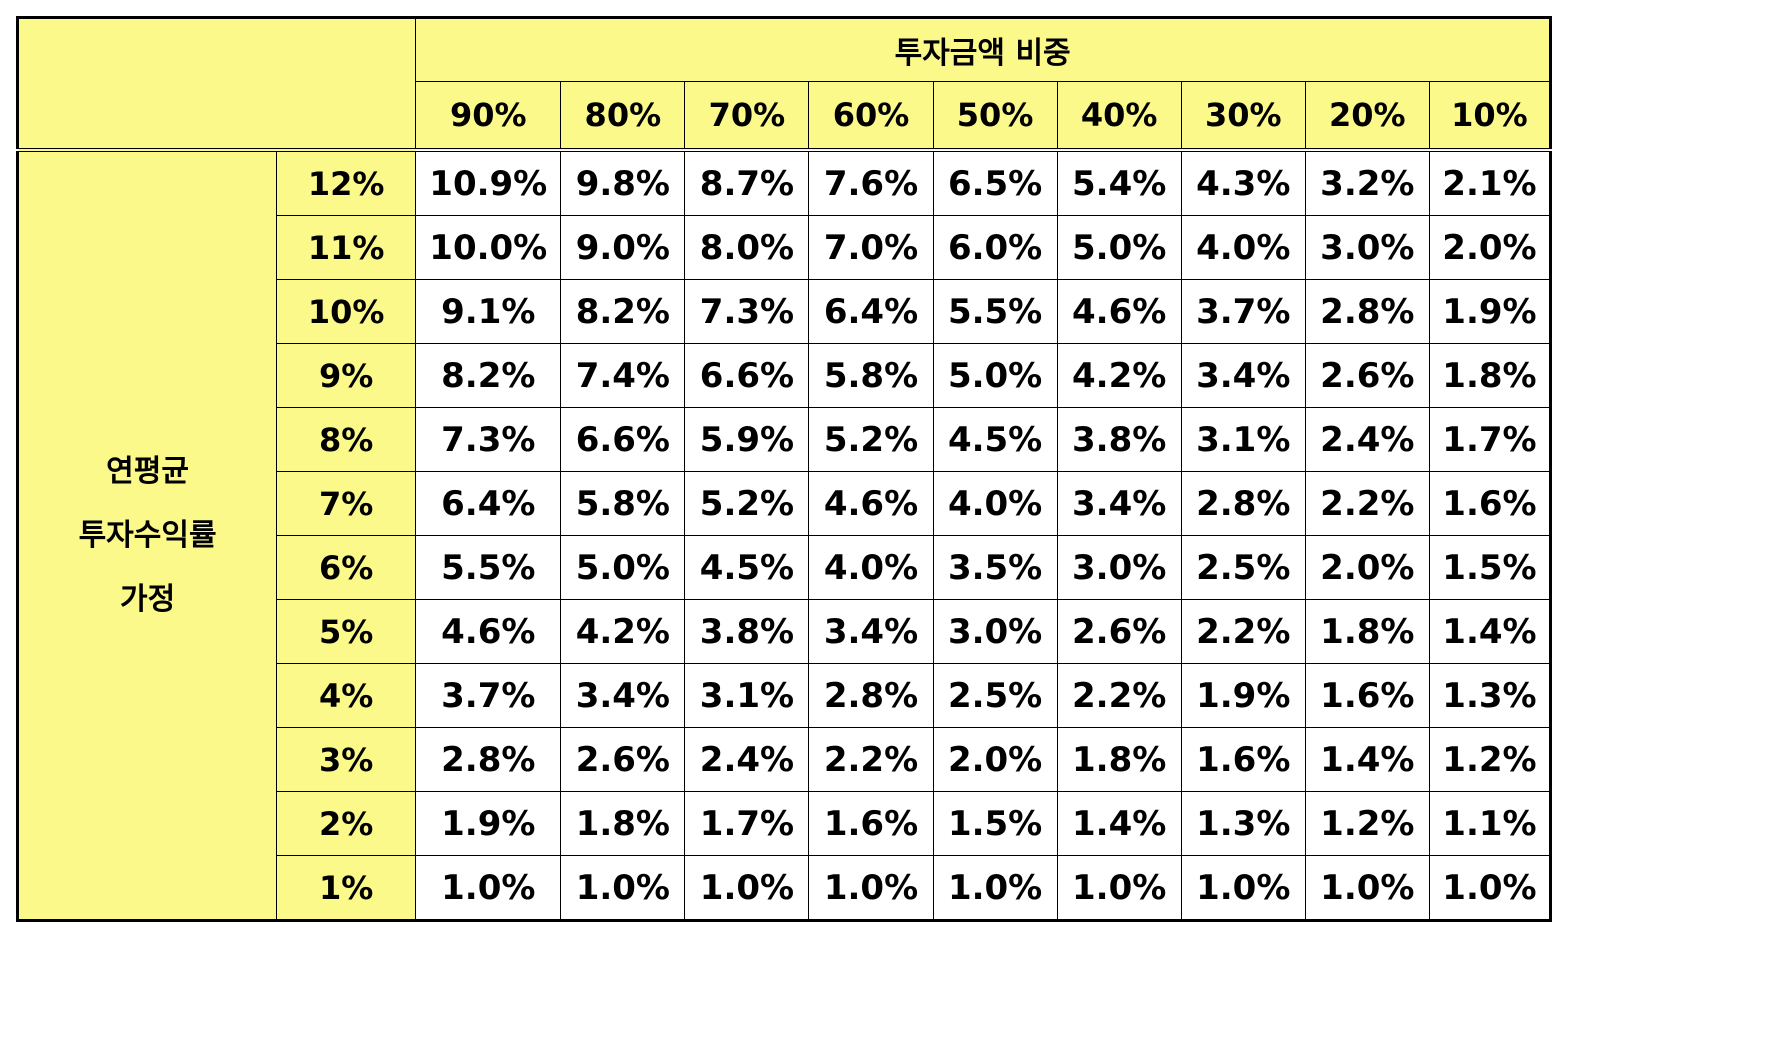 The width and height of the screenshot is (1766, 1056). Describe the element at coordinates (147, 535) in the screenshot. I see `row-group-title-line: 투자수익률` at that location.